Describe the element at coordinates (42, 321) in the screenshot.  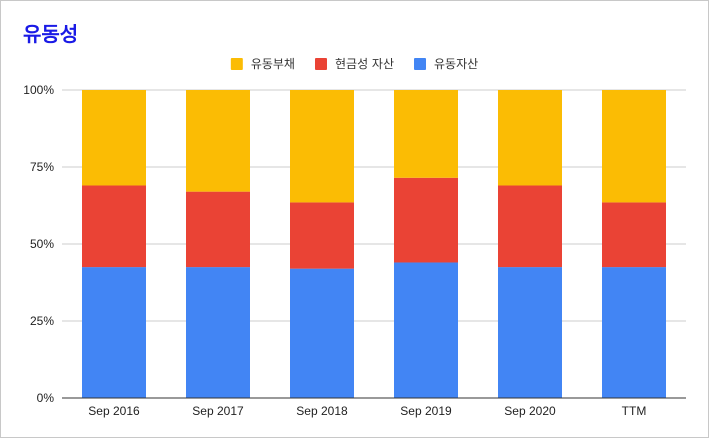
I see `y-tick-label: 25%` at that location.